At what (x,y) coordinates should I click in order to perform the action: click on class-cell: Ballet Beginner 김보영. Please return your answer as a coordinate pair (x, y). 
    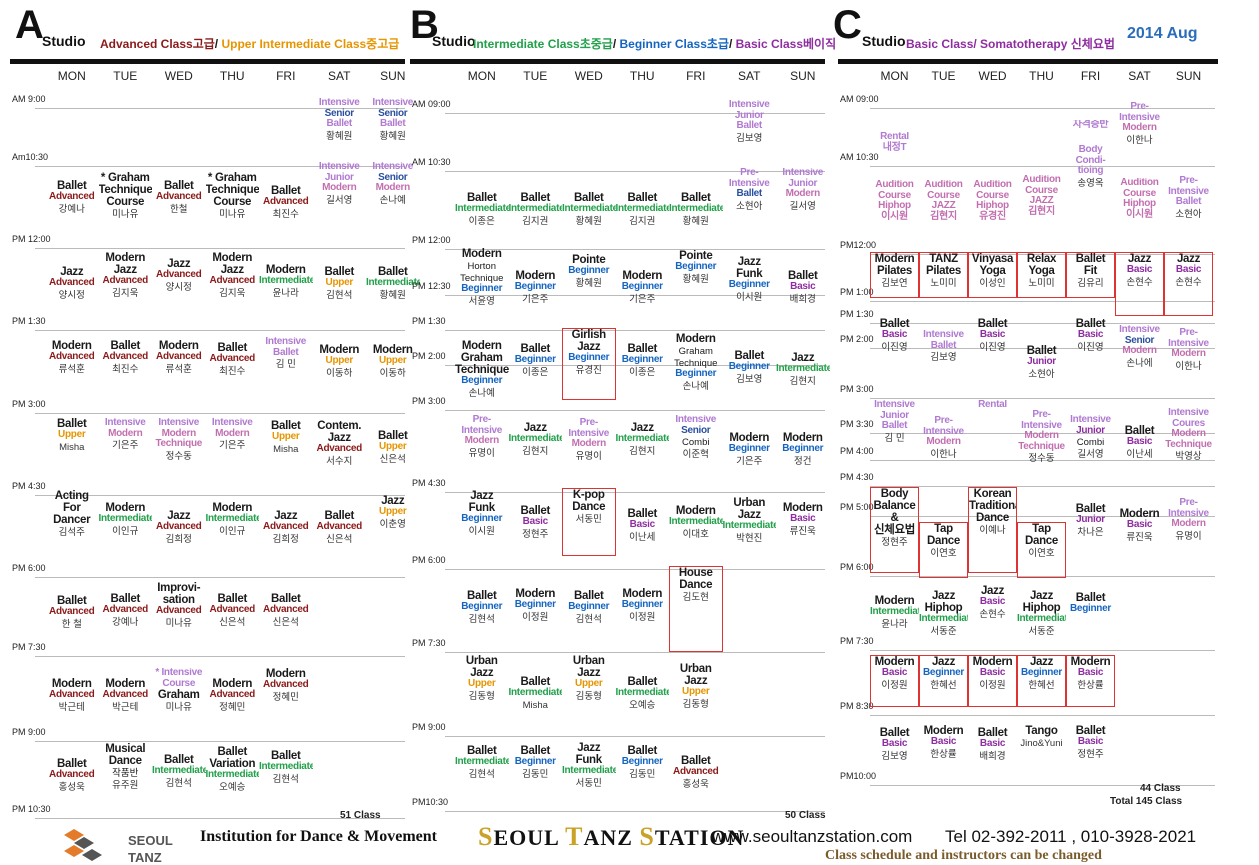
    Looking at the image, I should click on (750, 373).